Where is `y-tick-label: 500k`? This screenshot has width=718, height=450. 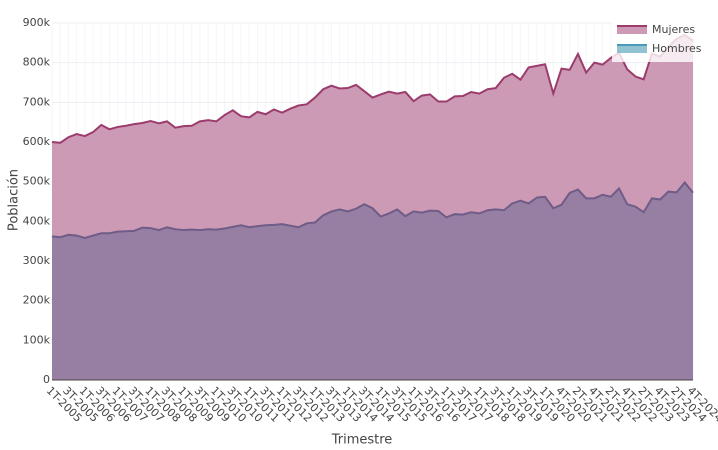 y-tick-label: 500k is located at coordinates (37, 181).